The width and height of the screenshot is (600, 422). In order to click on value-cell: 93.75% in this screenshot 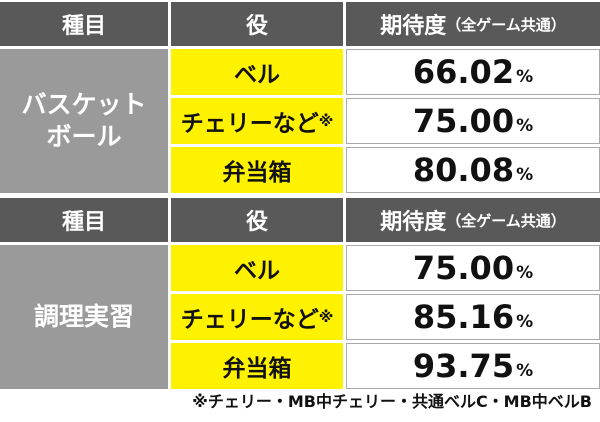, I will do `click(473, 366)`.